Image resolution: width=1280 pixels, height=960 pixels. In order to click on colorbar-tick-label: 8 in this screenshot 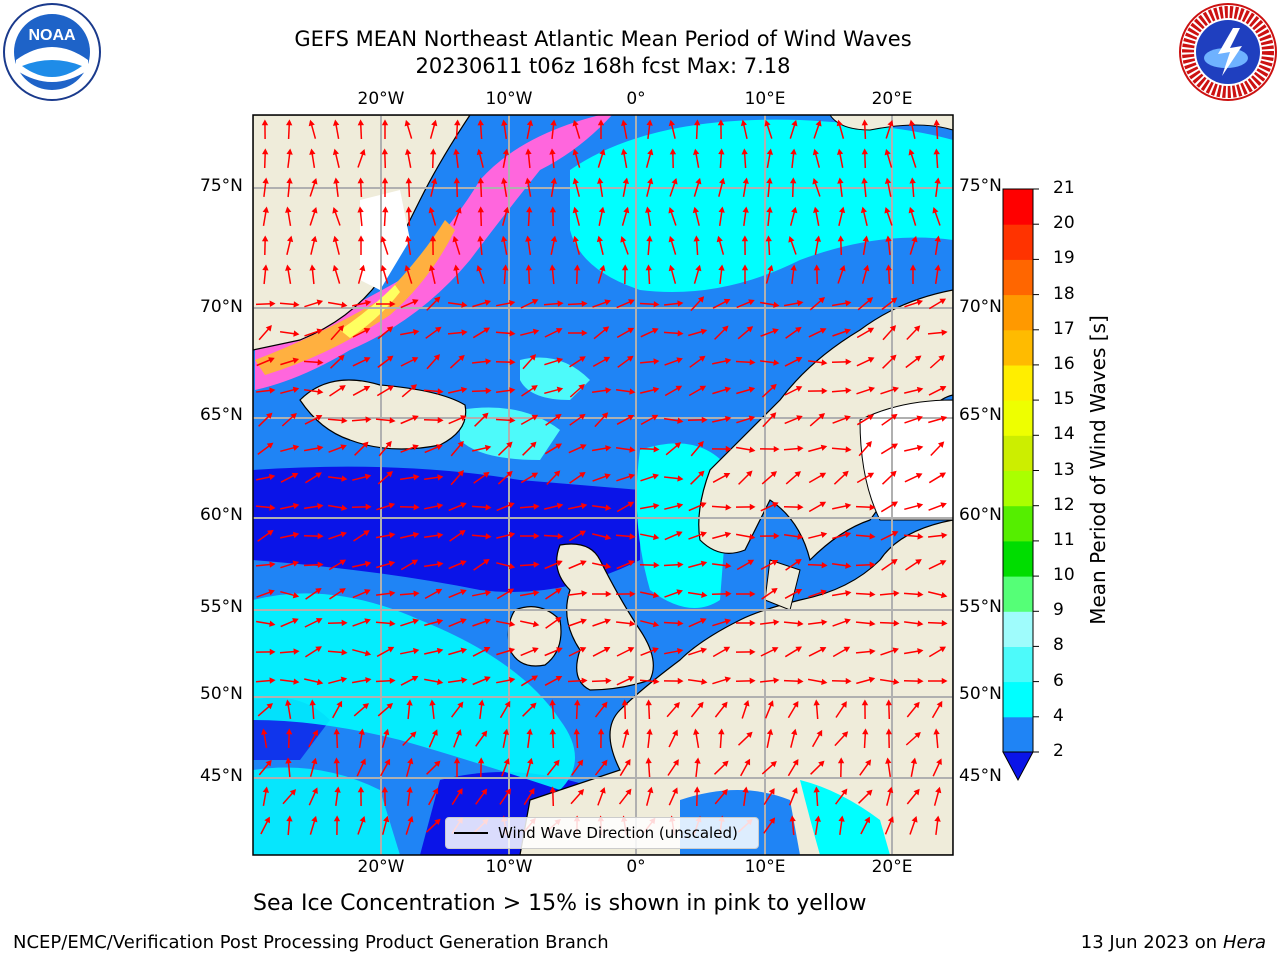, I will do `click(1058, 645)`.